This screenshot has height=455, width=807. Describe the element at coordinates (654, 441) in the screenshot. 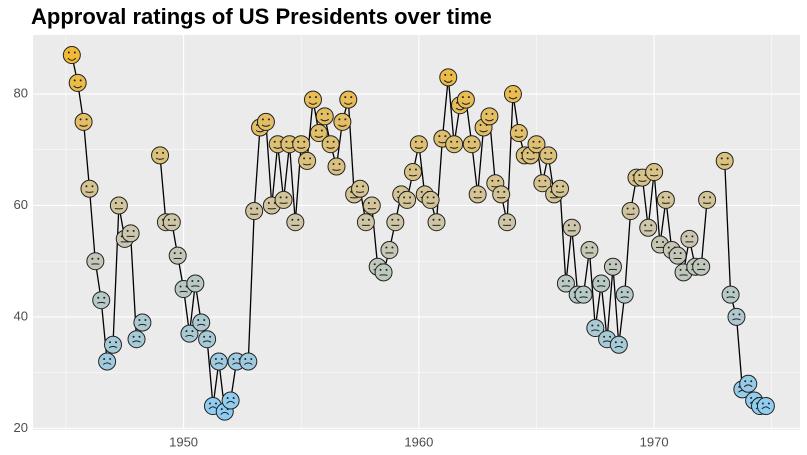

I see `x-tick-label: 1970` at that location.